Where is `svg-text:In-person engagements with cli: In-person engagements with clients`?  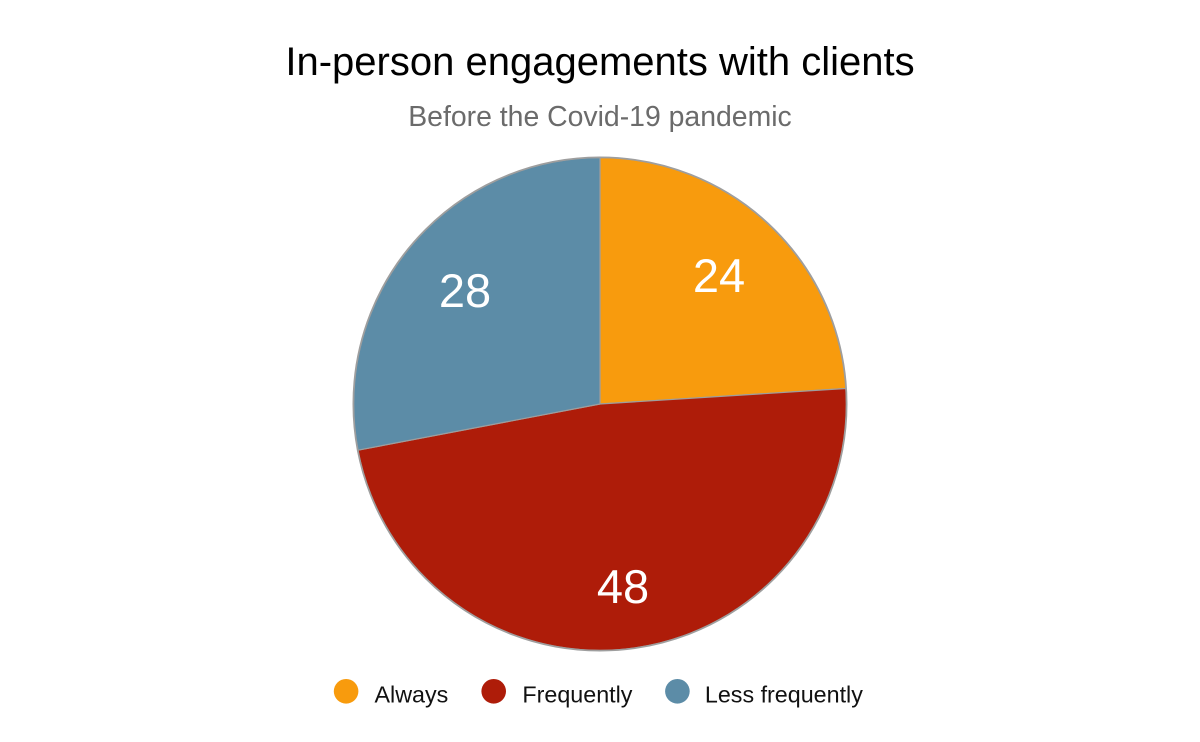 svg-text:In-person engagements with cli: In-person engagements with clients is located at coordinates (599, 62).